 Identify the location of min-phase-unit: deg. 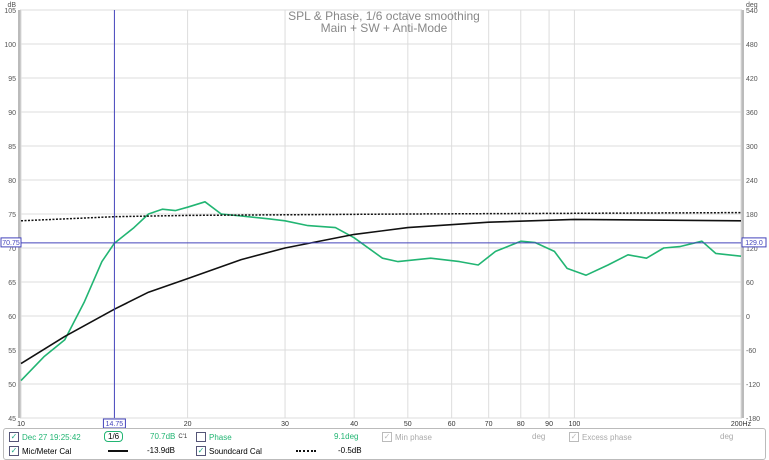
(539, 436).